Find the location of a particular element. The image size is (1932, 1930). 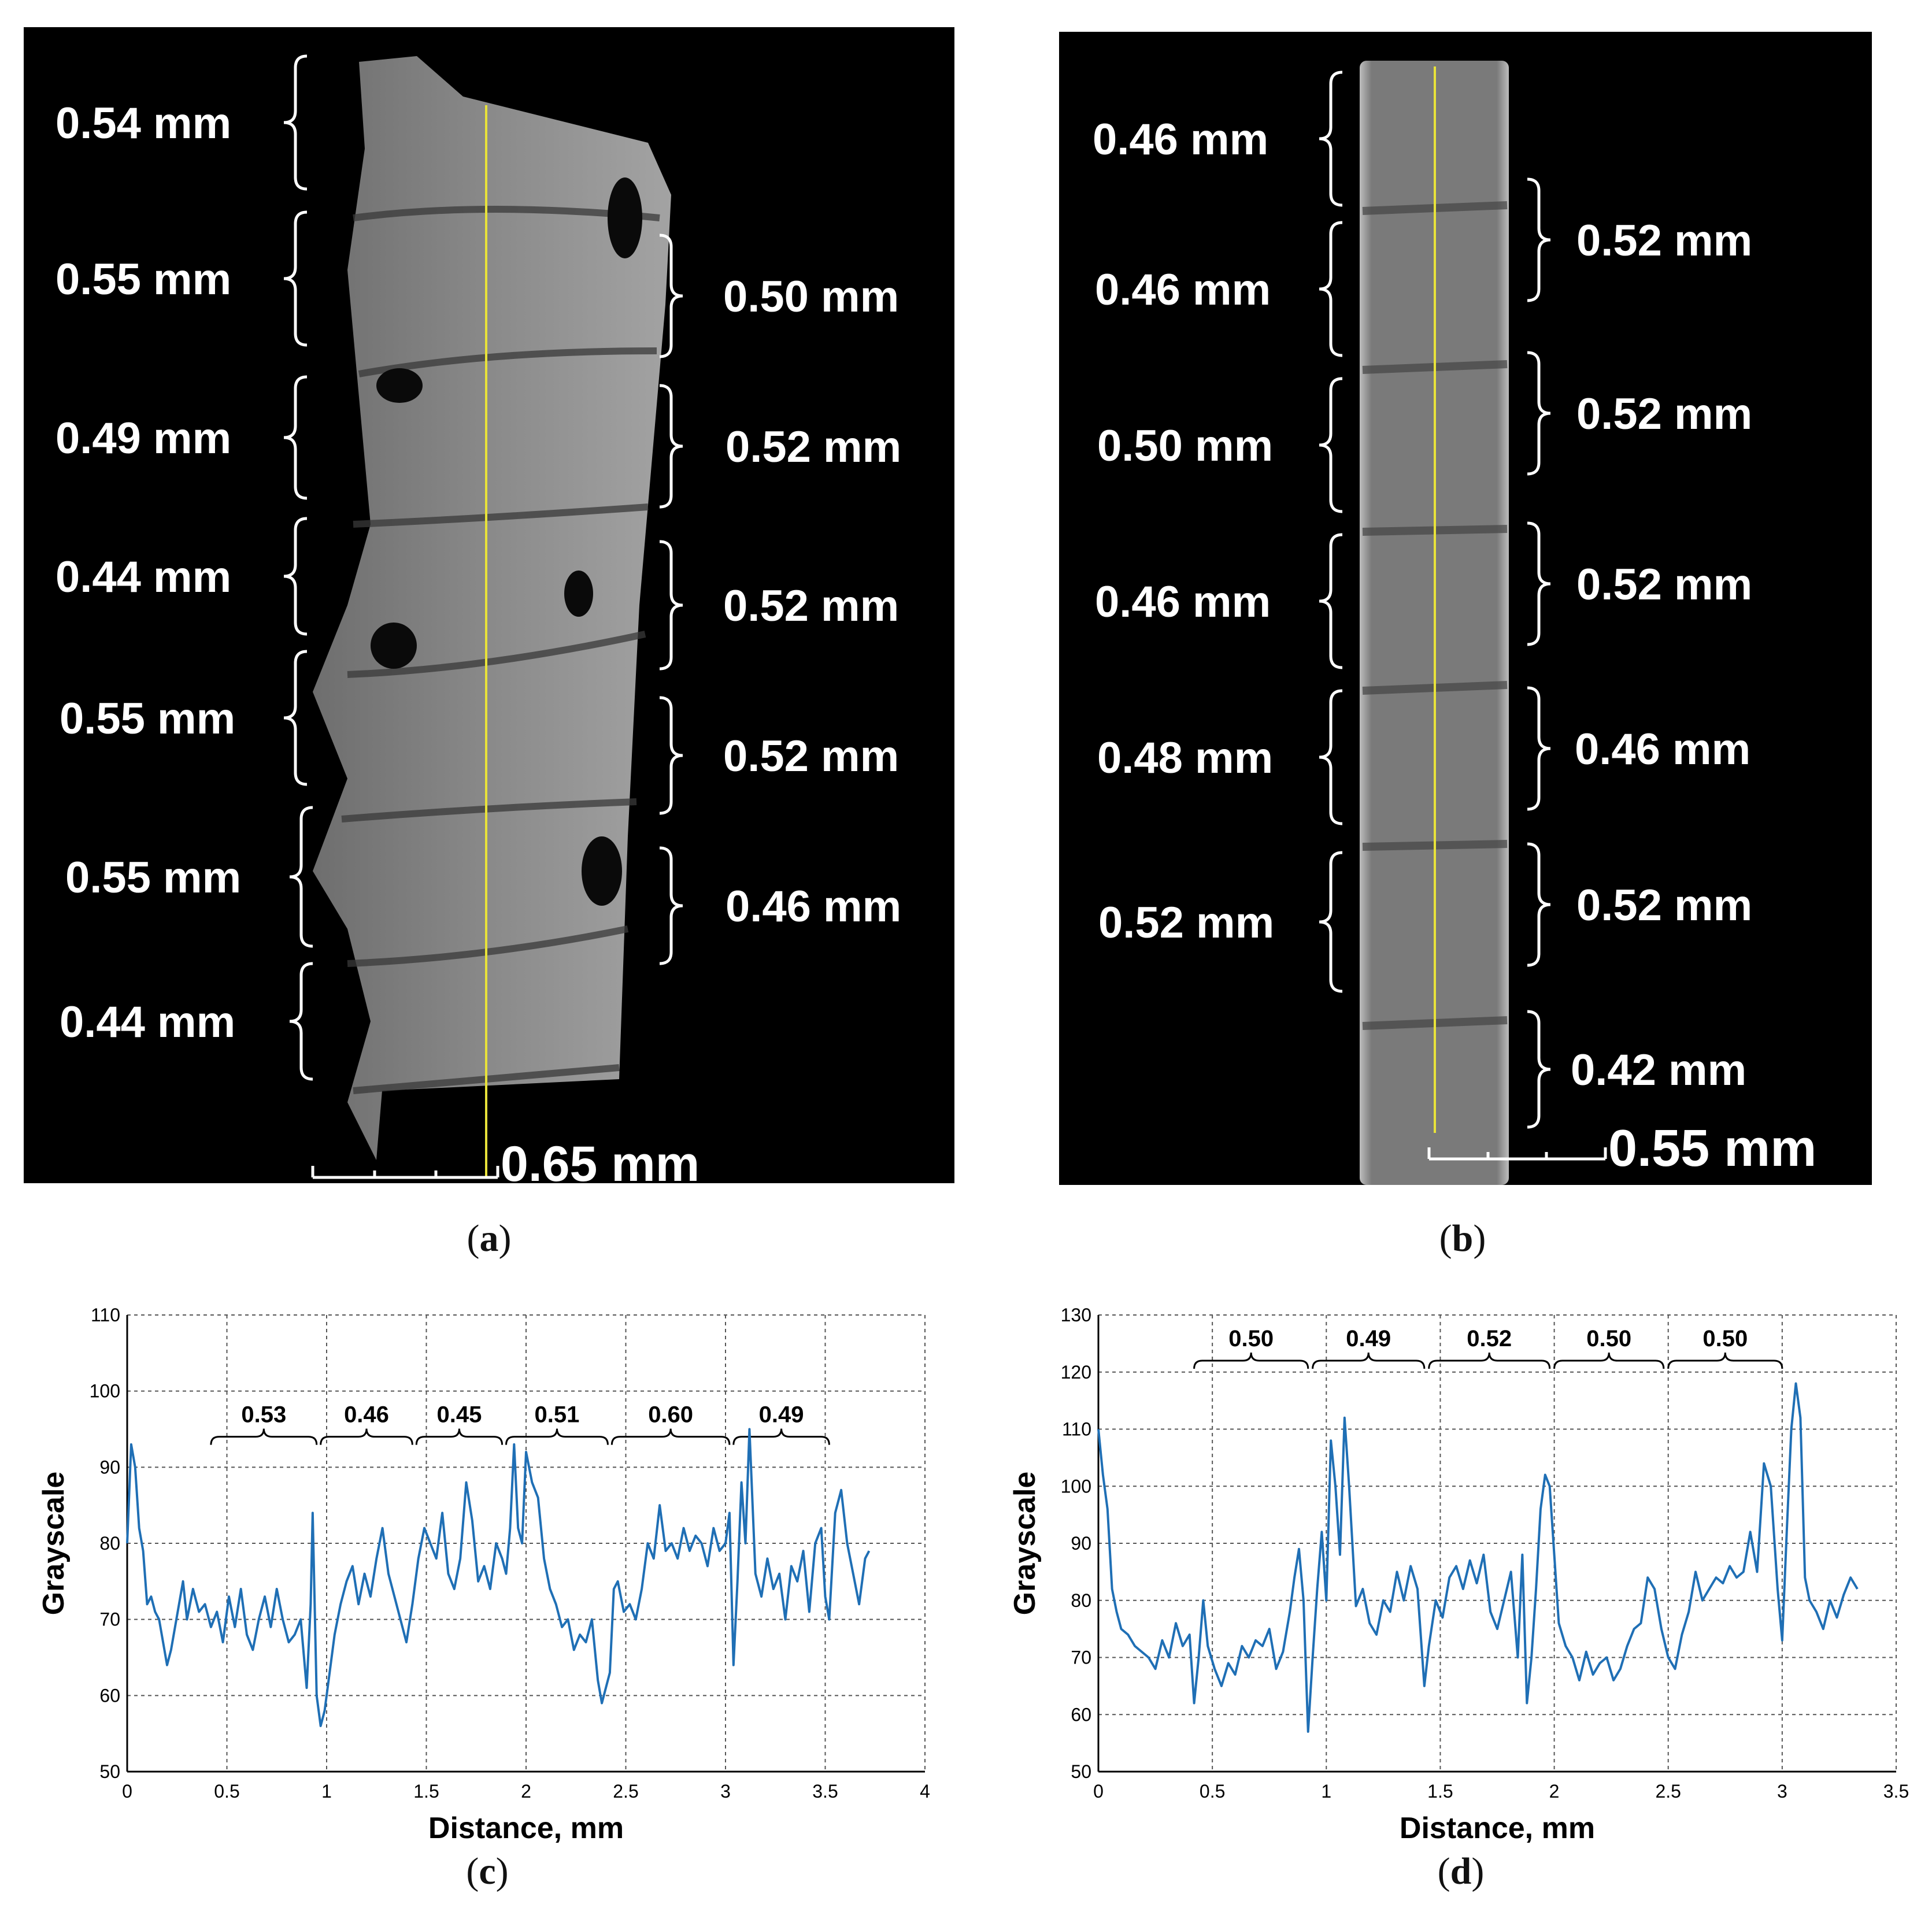

layer-label: 0.42 mm is located at coordinates (1659, 1070).